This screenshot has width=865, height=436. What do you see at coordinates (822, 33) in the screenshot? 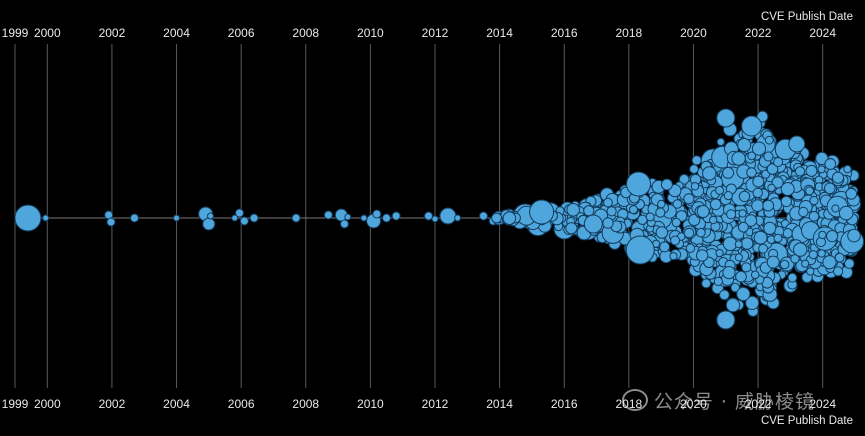
I see `tick-label-top-2024: 2024` at bounding box center [822, 33].